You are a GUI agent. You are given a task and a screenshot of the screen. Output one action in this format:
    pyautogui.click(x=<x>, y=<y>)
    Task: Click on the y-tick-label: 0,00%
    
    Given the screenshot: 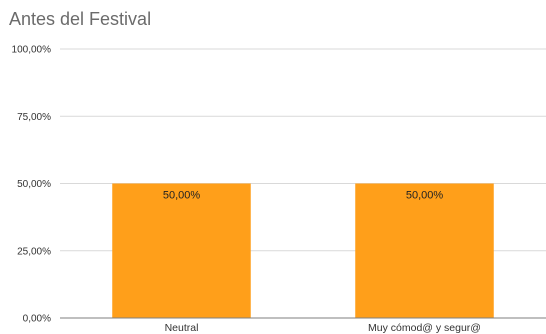 What is the action you would take?
    pyautogui.click(x=37, y=319)
    